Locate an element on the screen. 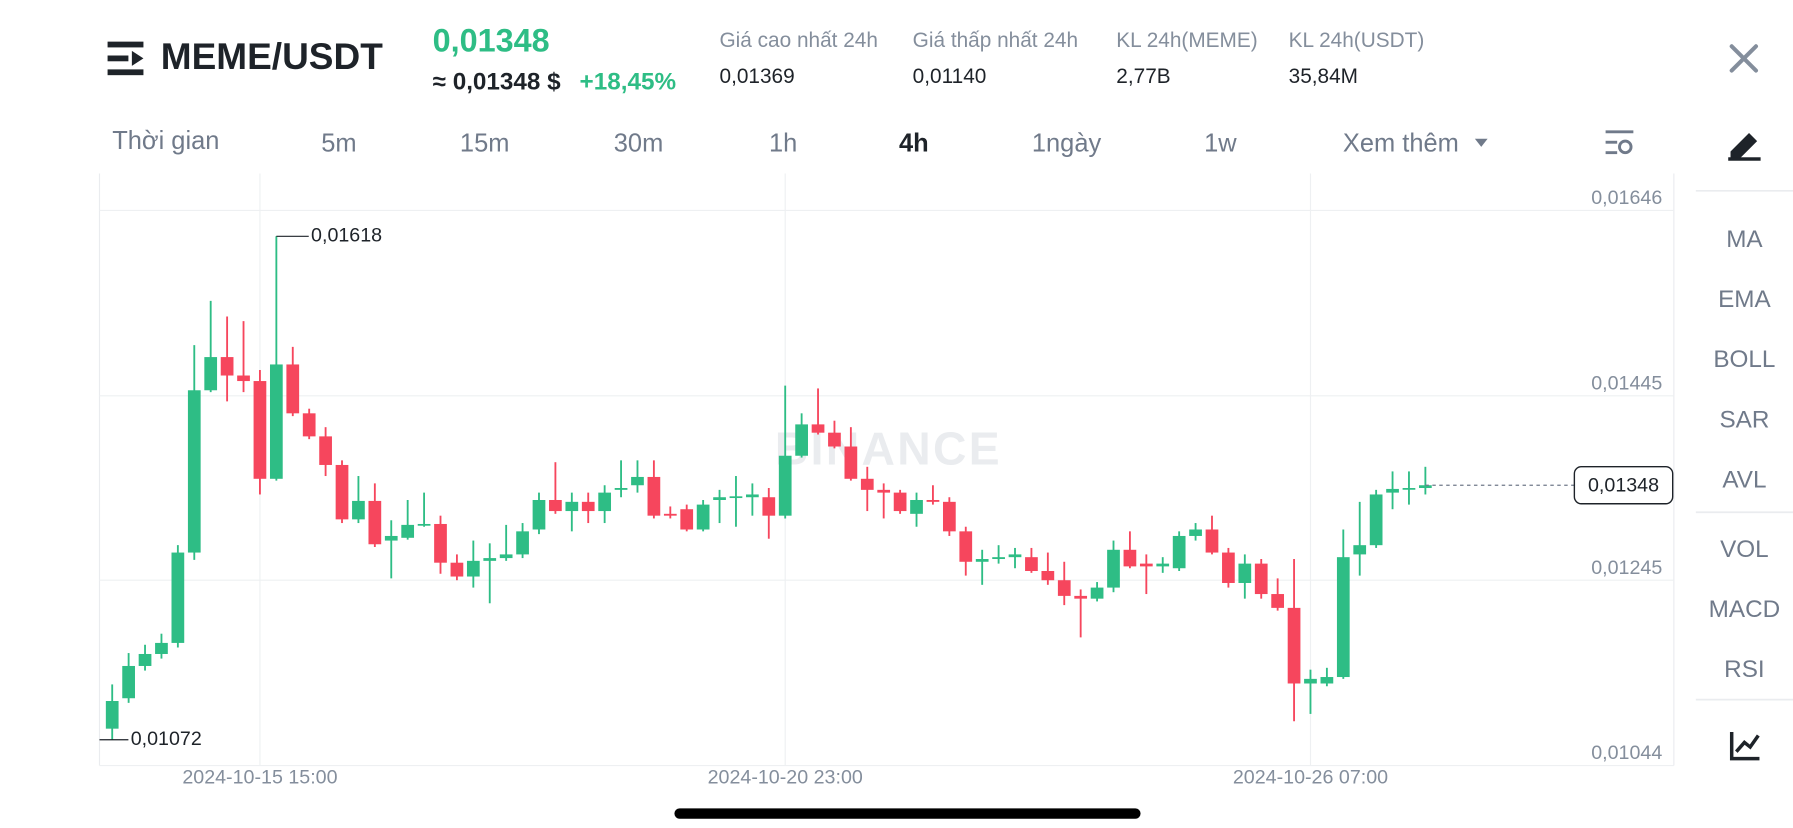 The height and width of the screenshot is (828, 1793). pencil is located at coordinates (1744, 146).